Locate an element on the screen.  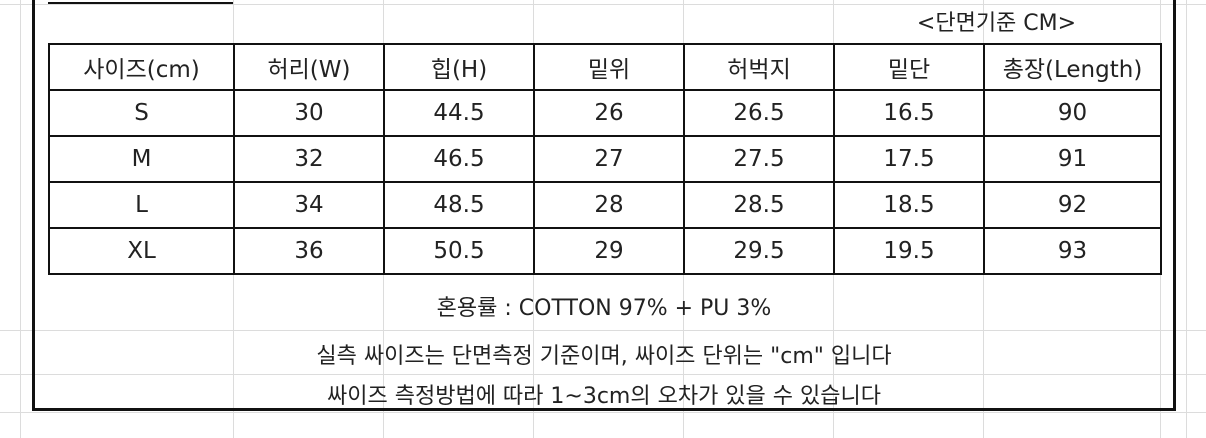
cell: L is located at coordinates (141, 205).